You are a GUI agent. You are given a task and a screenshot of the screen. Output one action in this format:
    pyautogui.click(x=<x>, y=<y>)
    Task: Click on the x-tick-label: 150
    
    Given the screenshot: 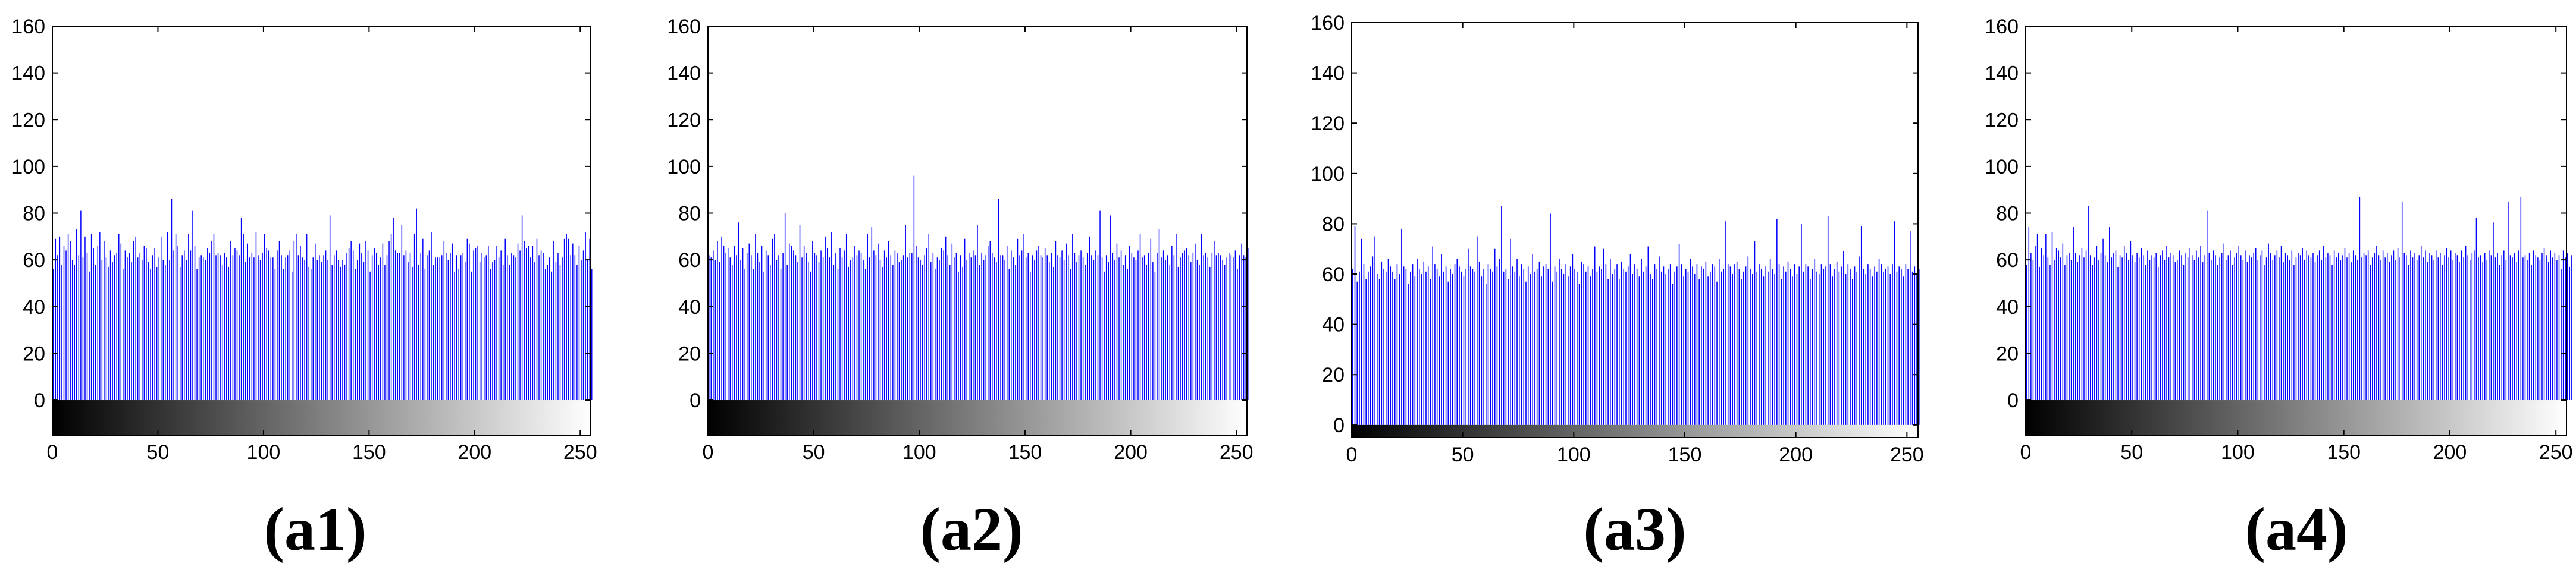 What is the action you would take?
    pyautogui.click(x=369, y=452)
    